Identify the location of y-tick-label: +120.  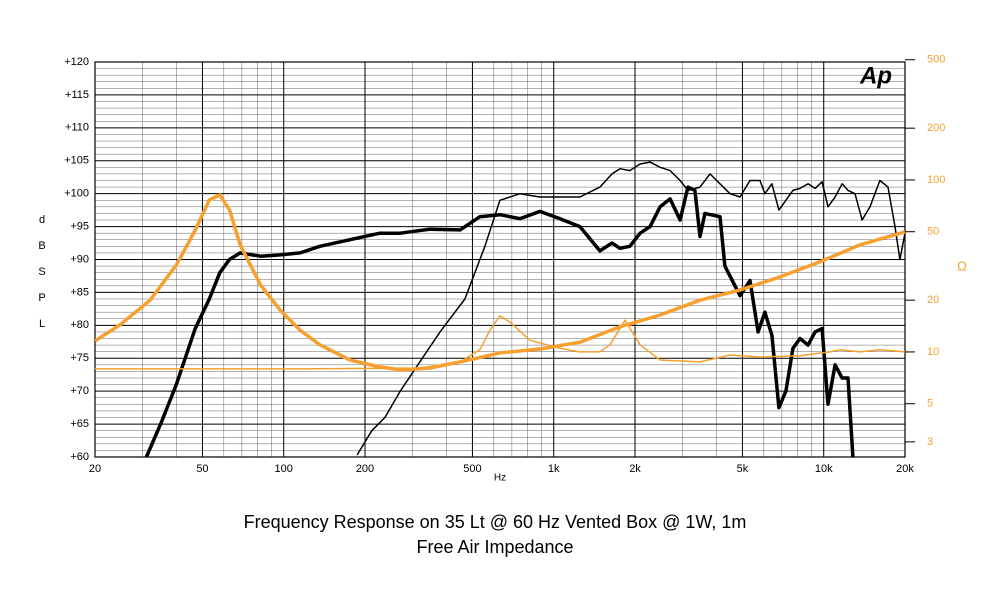
(76, 62).